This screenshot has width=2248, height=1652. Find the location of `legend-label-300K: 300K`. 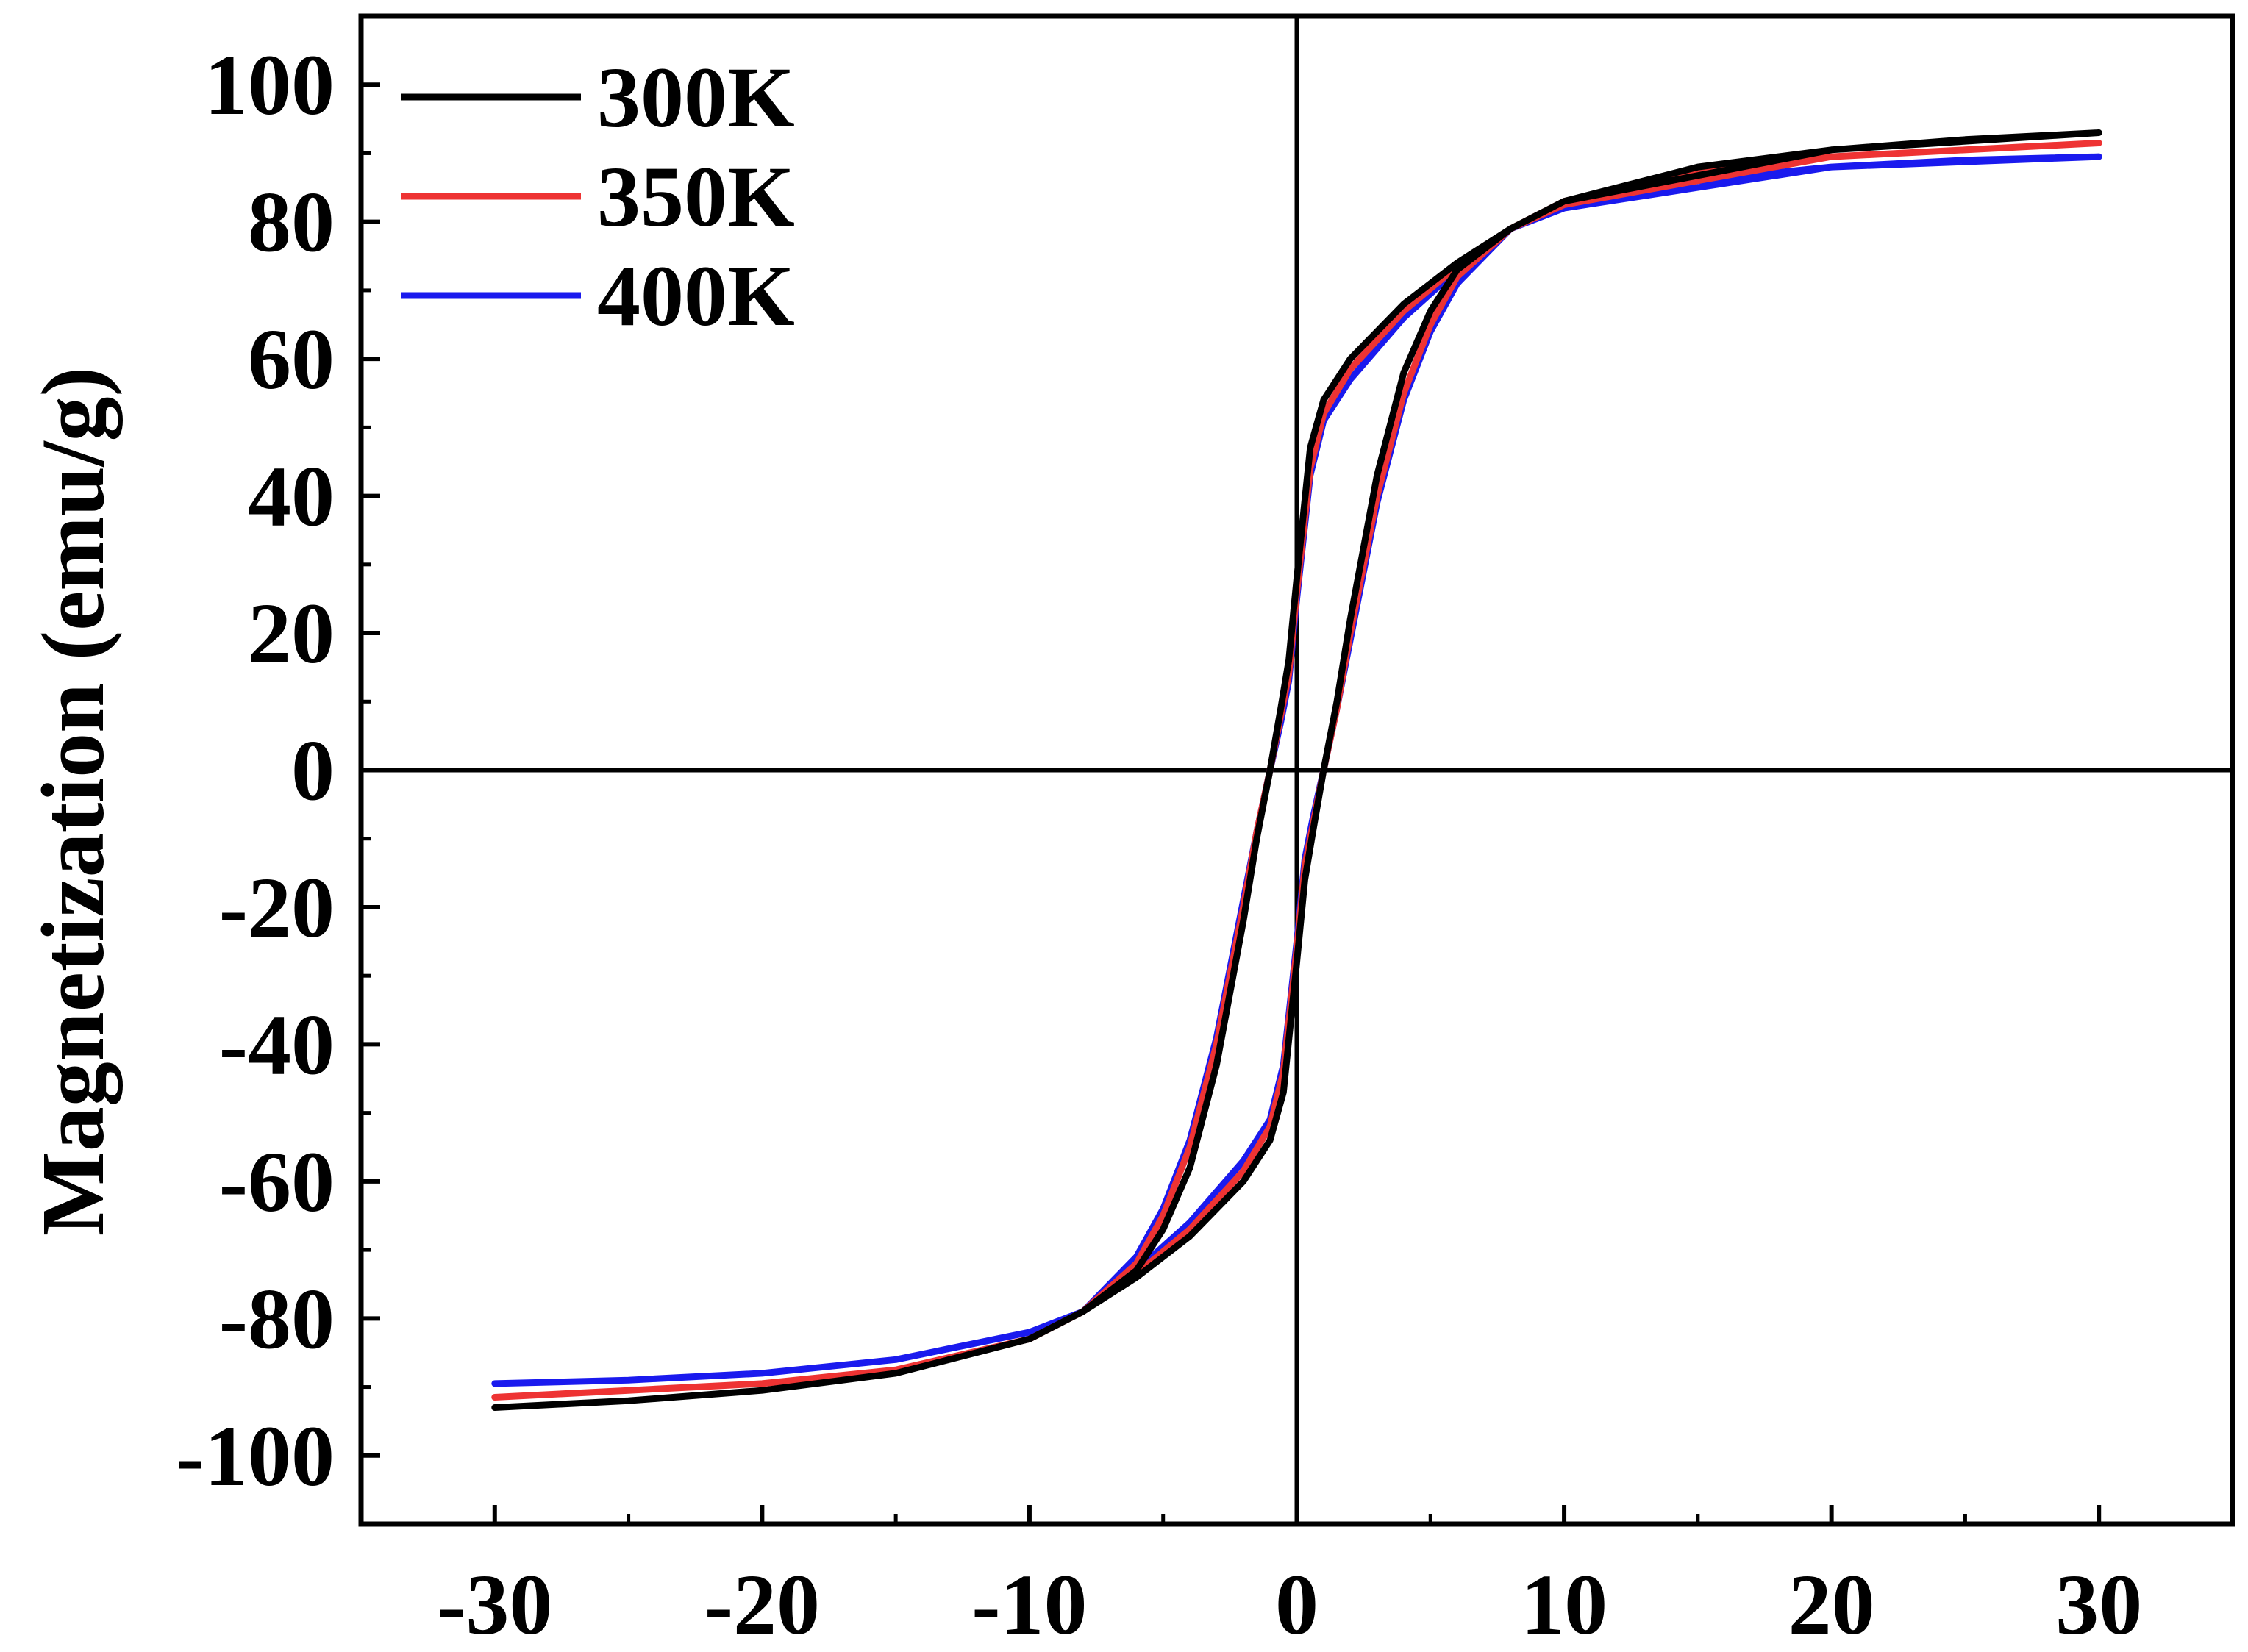

legend-label-300K: 300K is located at coordinates (696, 97).